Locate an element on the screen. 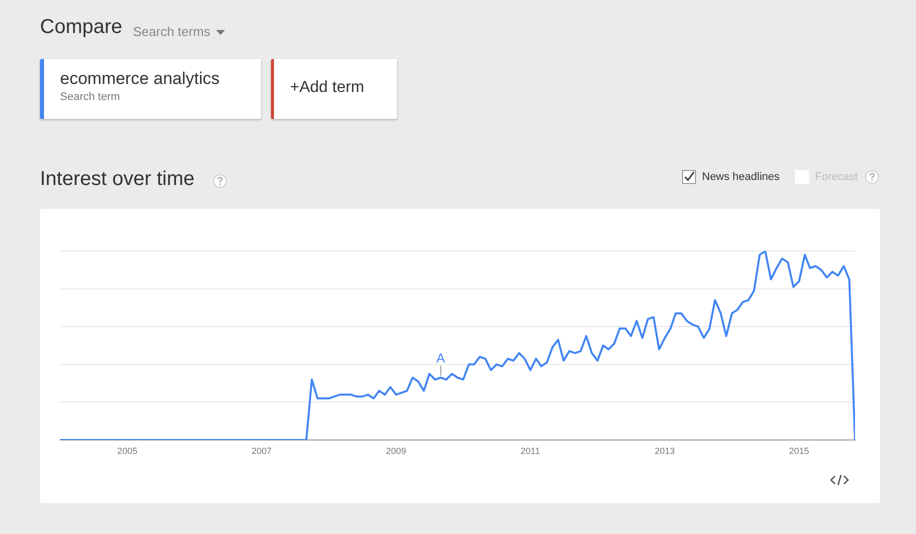  text: +Add term is located at coordinates (327, 88).